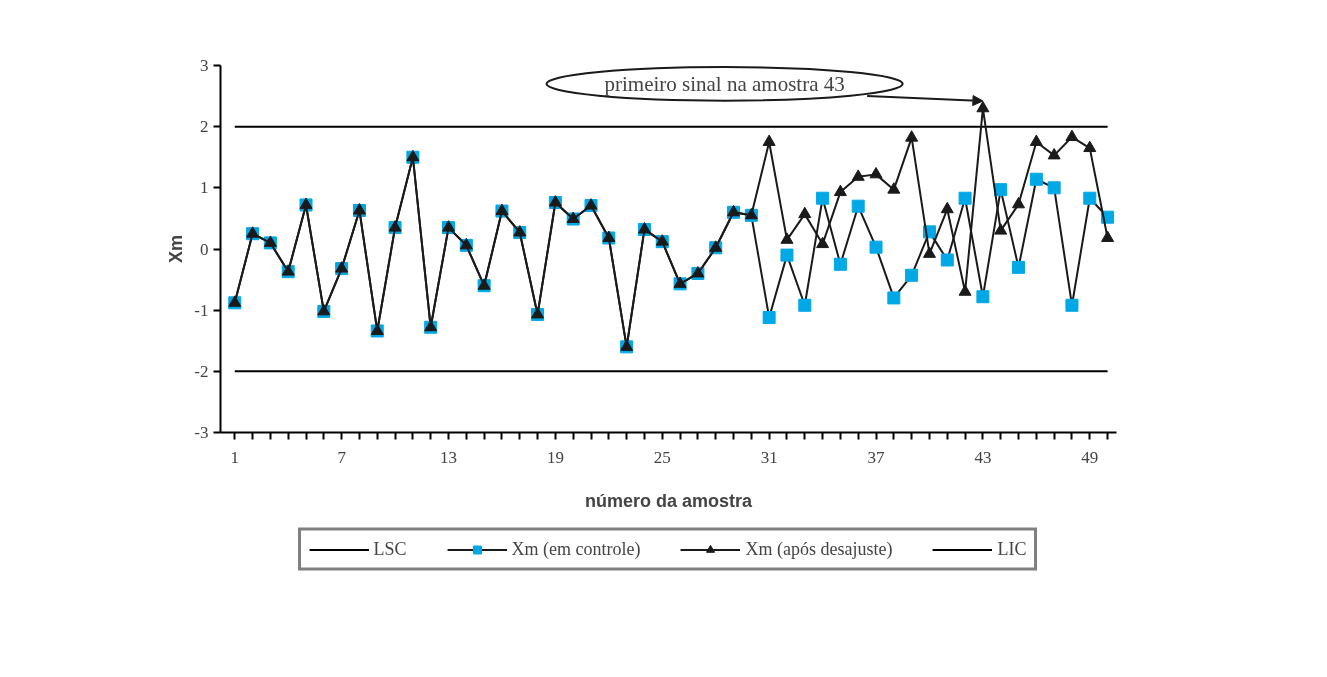 The image size is (1327, 677). What do you see at coordinates (204, 249) in the screenshot?
I see `y-tick-label: 0` at bounding box center [204, 249].